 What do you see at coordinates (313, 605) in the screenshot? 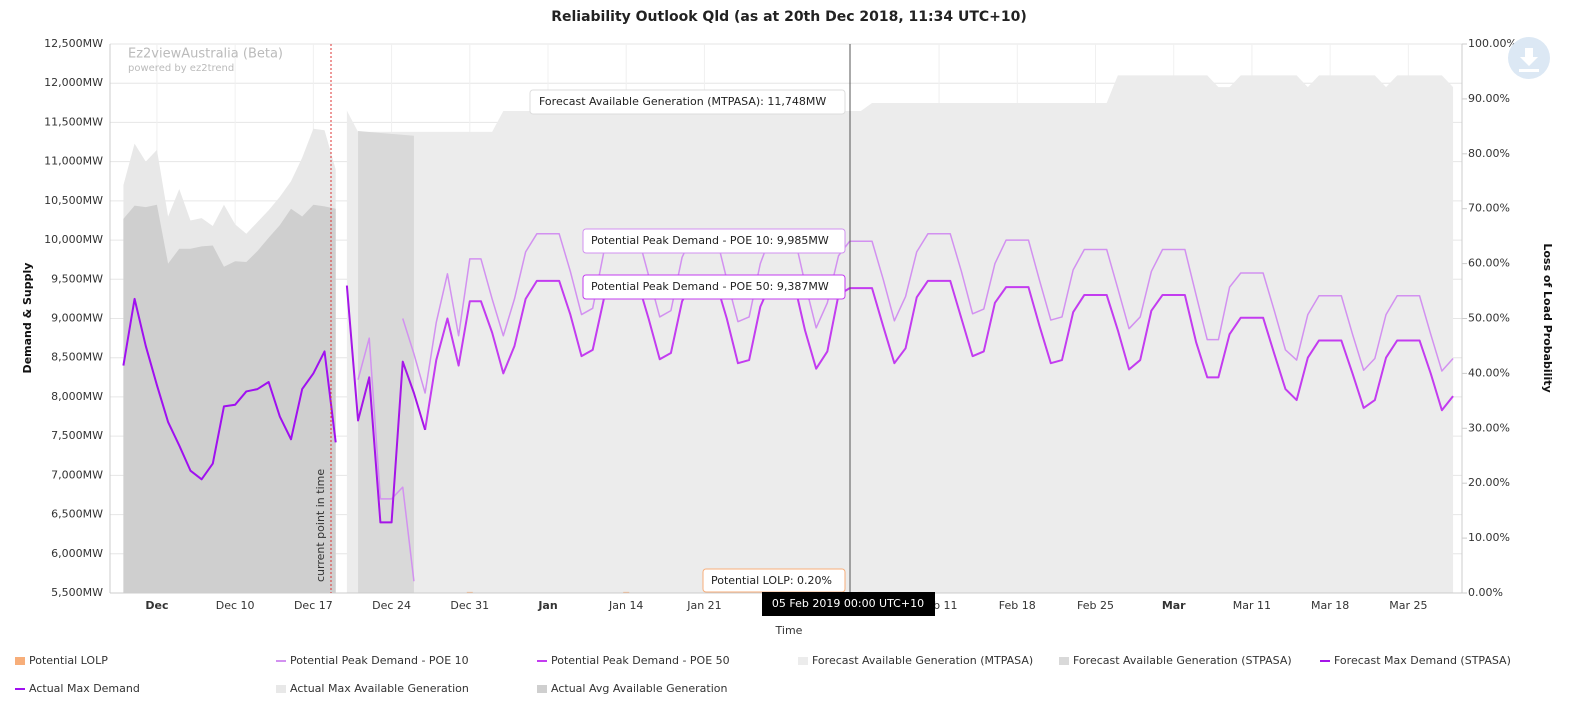
I see `x-tick-label: Dec 17` at bounding box center [313, 605].